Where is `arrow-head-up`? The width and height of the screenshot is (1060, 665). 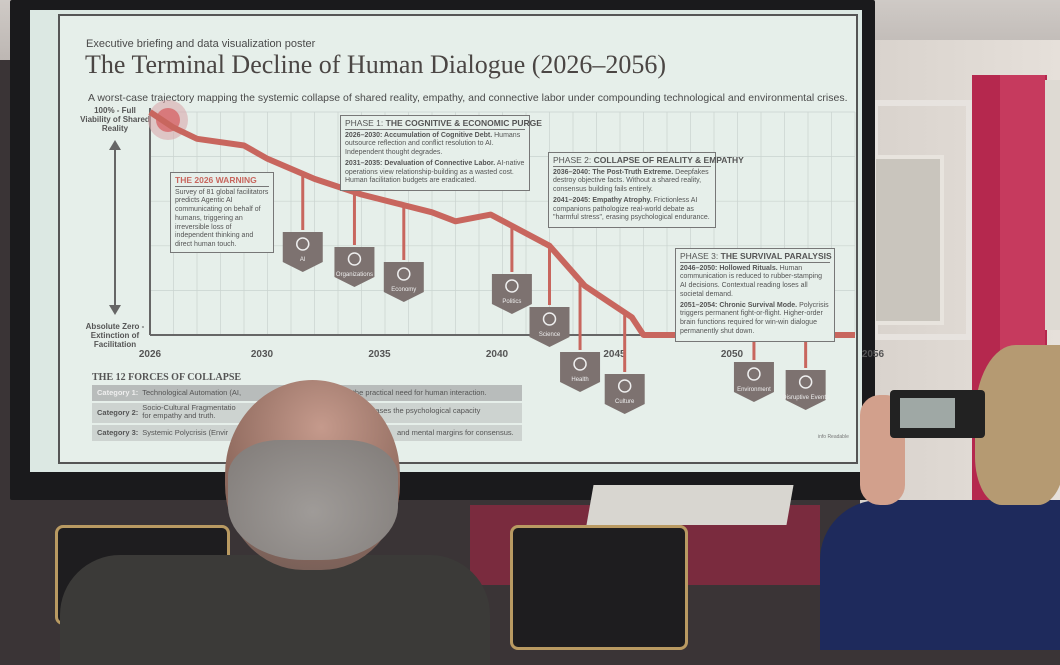 arrow-head-up is located at coordinates (115, 145).